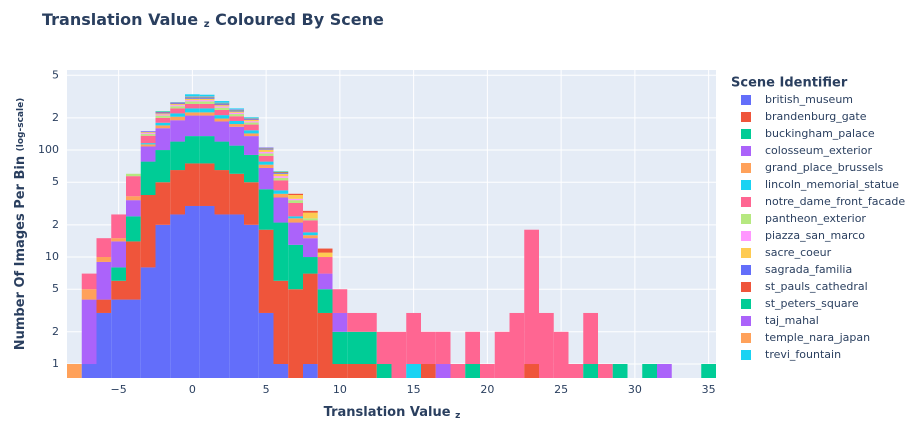  I want to click on title-sub: z, so click(207, 24).